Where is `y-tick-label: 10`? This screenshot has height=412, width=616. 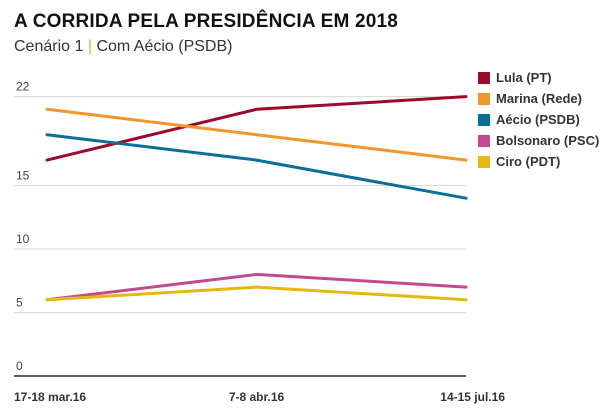 y-tick-label: 10 is located at coordinates (23, 239).